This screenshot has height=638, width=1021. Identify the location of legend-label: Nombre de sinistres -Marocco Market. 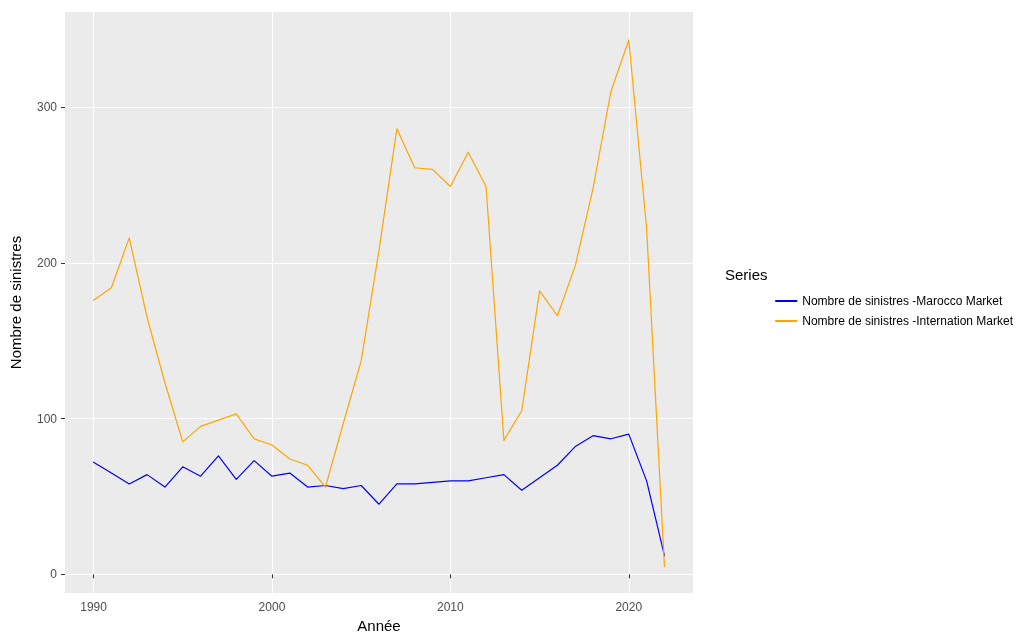
(902, 301).